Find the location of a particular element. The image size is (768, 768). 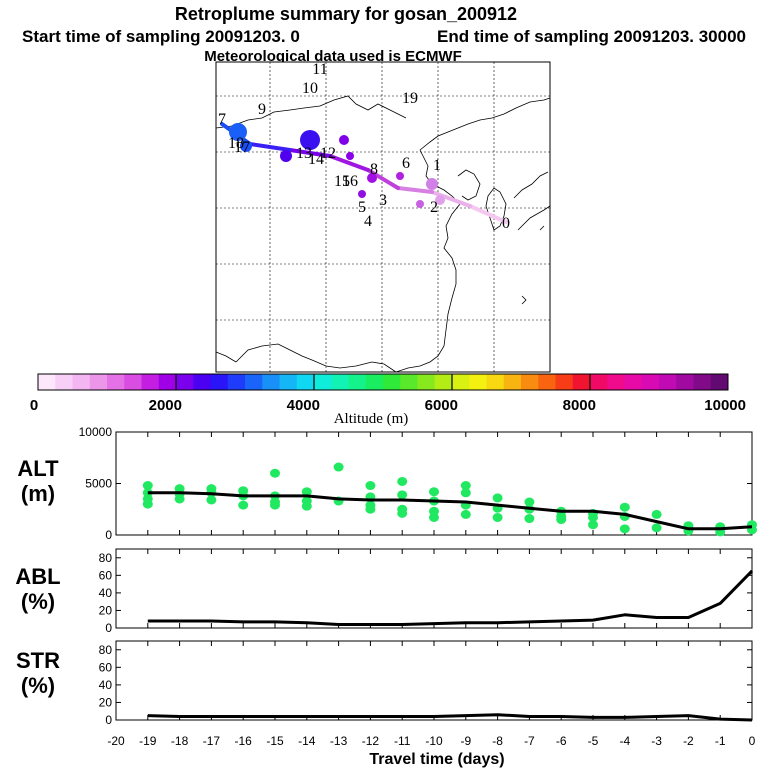

trajectory-day-label: 7 is located at coordinates (222, 119).